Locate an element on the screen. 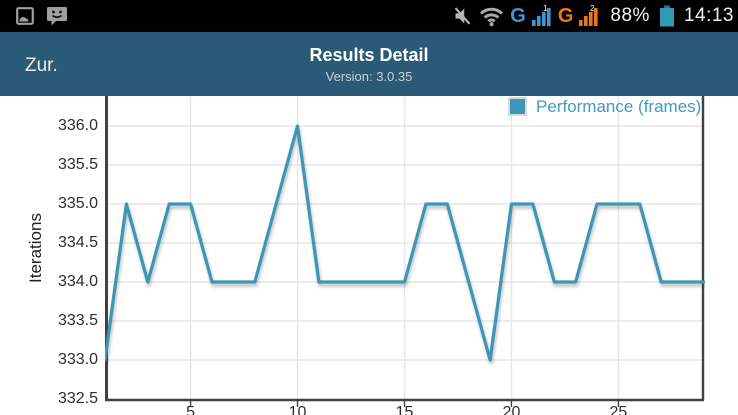 The height and width of the screenshot is (415, 738). status-bar: G 1 G 2 88% is located at coordinates (369, 16).